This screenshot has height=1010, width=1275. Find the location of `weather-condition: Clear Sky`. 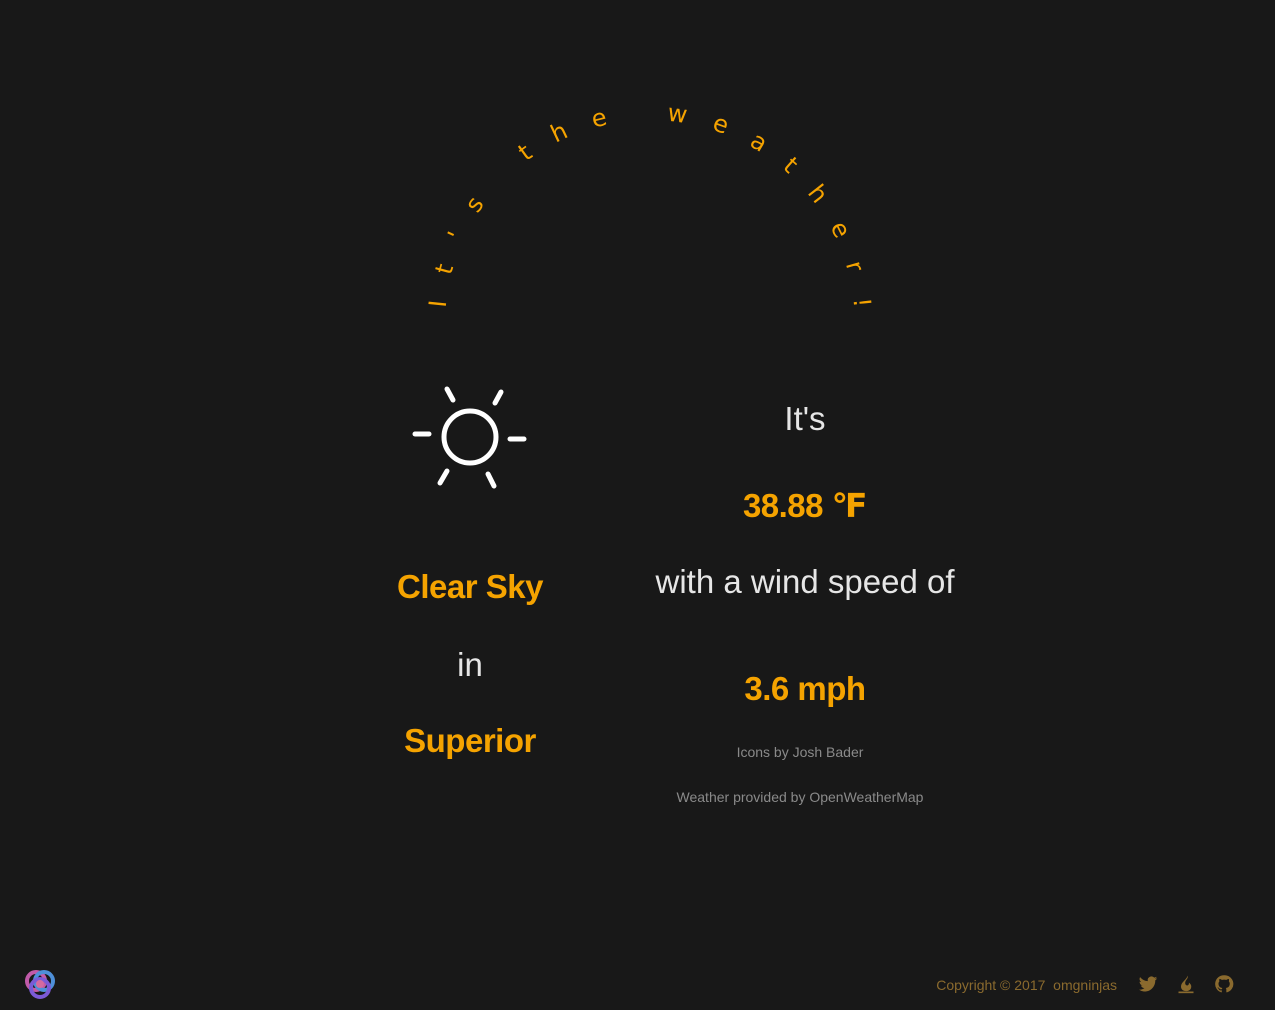

weather-condition: Clear Sky is located at coordinates (470, 586).